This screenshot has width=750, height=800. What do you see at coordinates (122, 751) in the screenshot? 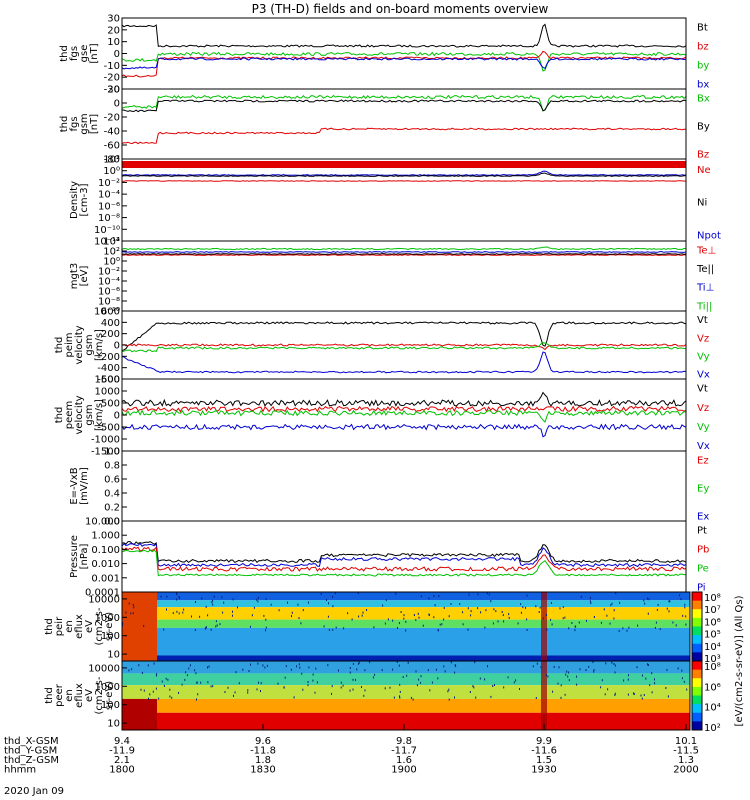
I see `x-tick-label: -11.9` at bounding box center [122, 751].